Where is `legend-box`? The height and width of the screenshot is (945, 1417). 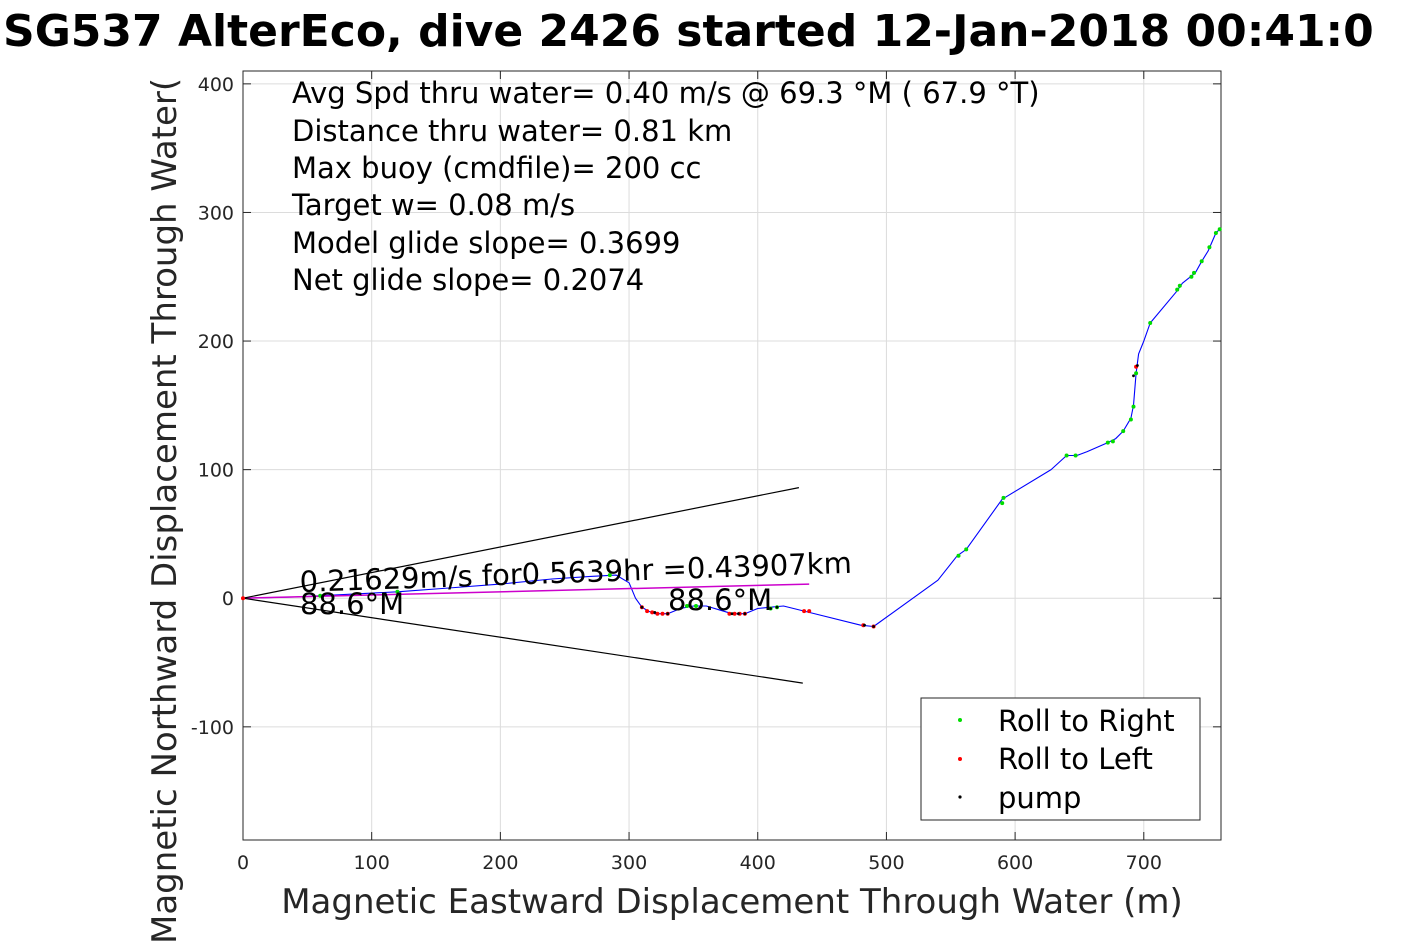
legend-box is located at coordinates (1060, 759).